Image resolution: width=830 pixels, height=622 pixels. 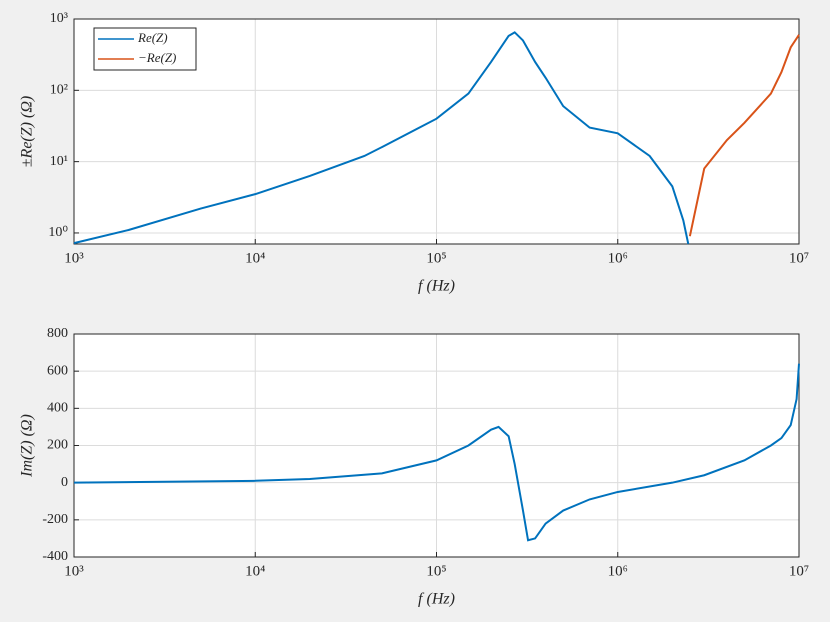 What do you see at coordinates (59, 161) in the screenshot?
I see `y-tick-label: 10¹` at bounding box center [59, 161].